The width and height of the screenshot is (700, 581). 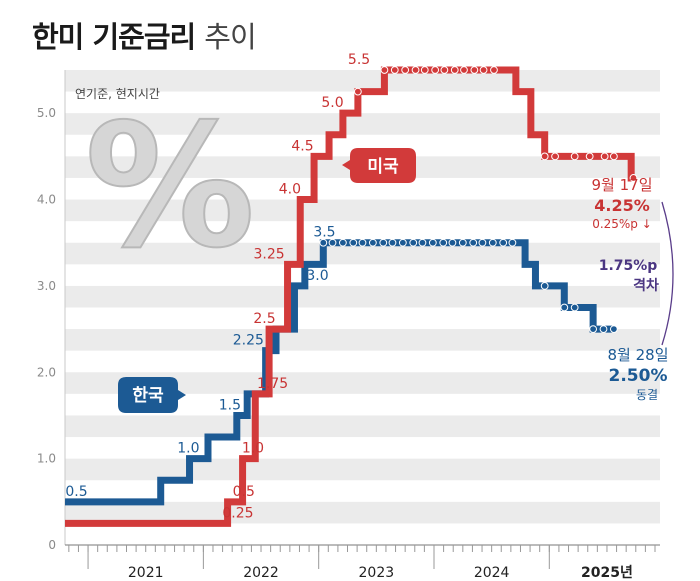 I want to click on us-rate-label: 1.75, so click(x=272, y=384).